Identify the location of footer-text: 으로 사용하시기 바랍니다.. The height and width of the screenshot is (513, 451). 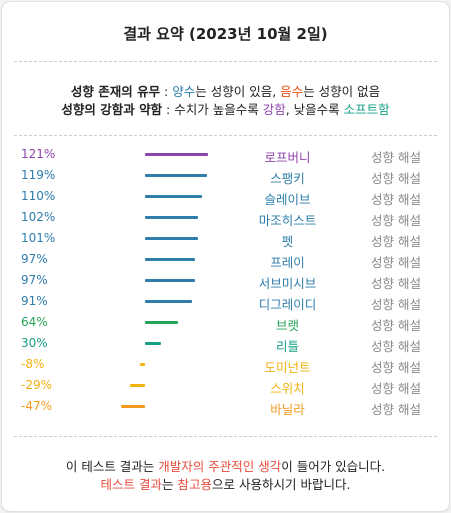
(281, 484).